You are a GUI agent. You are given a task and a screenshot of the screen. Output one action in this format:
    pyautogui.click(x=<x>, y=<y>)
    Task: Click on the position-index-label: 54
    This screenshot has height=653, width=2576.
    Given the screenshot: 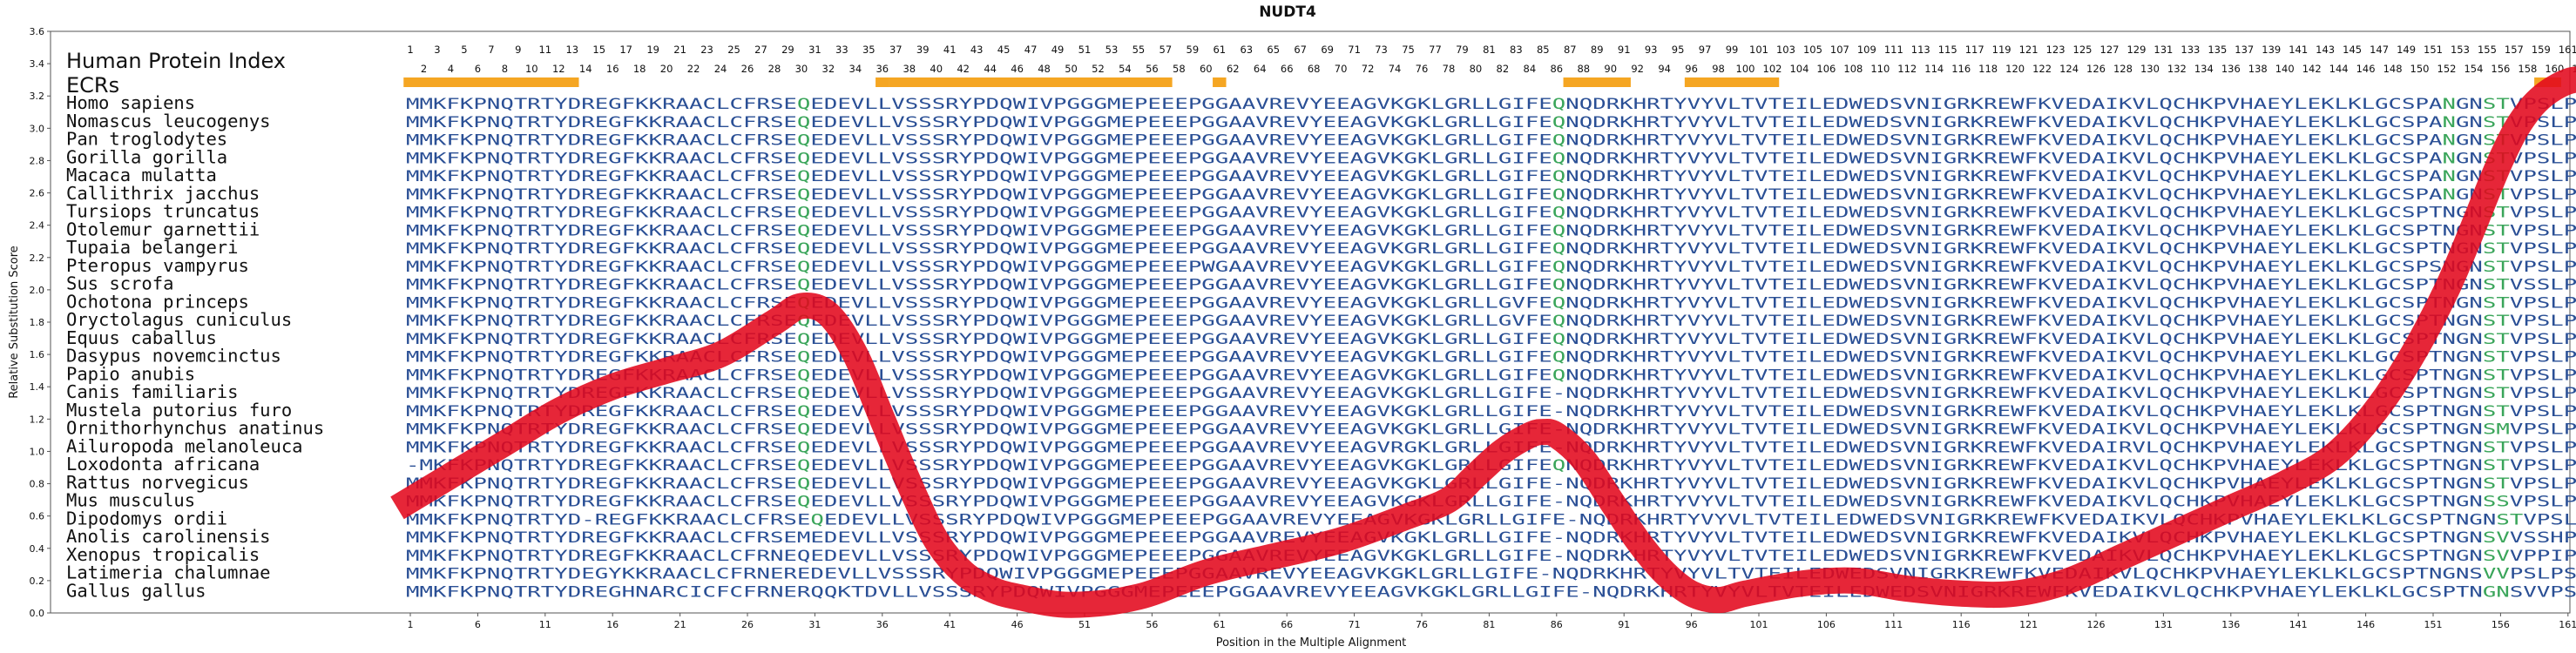 What is the action you would take?
    pyautogui.click(x=1125, y=69)
    